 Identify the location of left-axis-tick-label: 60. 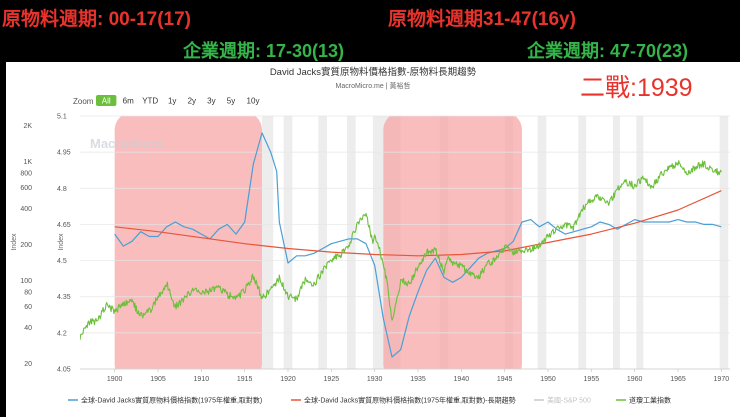
(28, 307).